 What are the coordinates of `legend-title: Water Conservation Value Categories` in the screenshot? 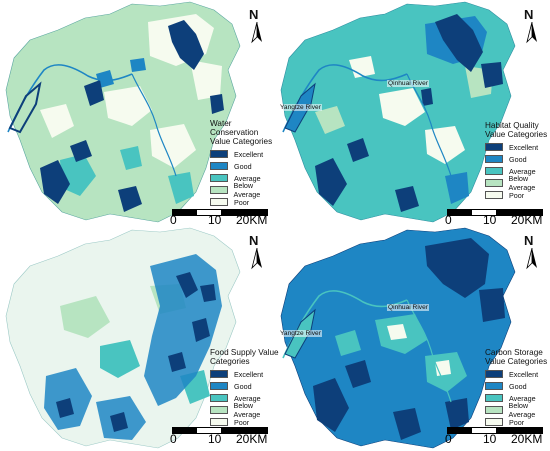 It's located at (241, 132).